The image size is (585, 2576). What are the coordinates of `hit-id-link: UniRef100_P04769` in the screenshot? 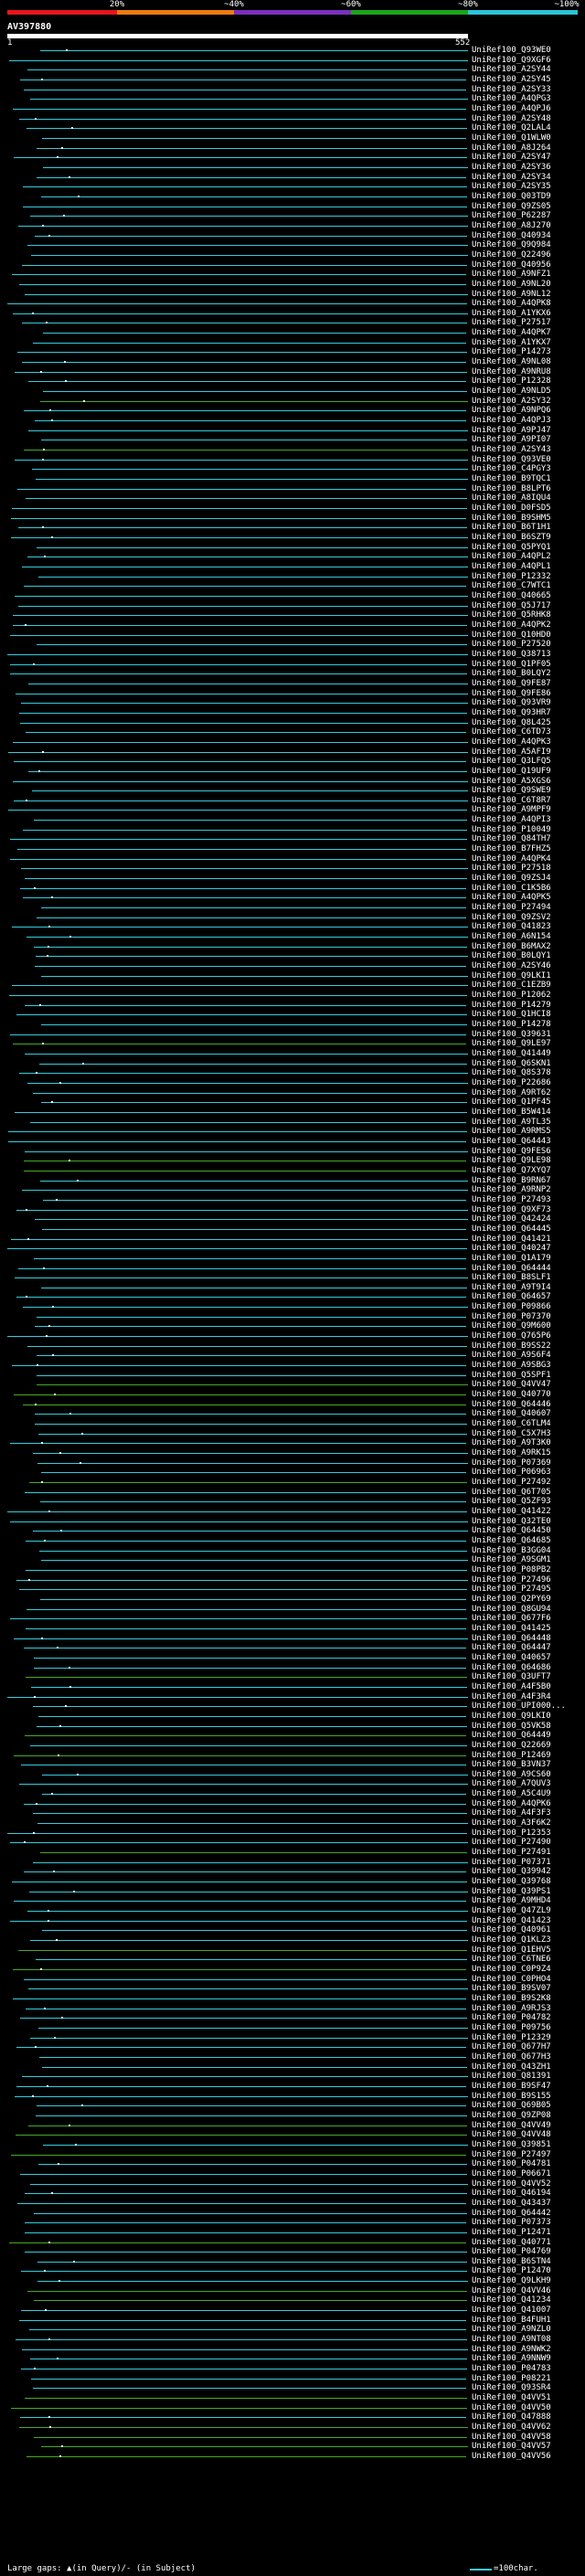 It's located at (512, 2252).